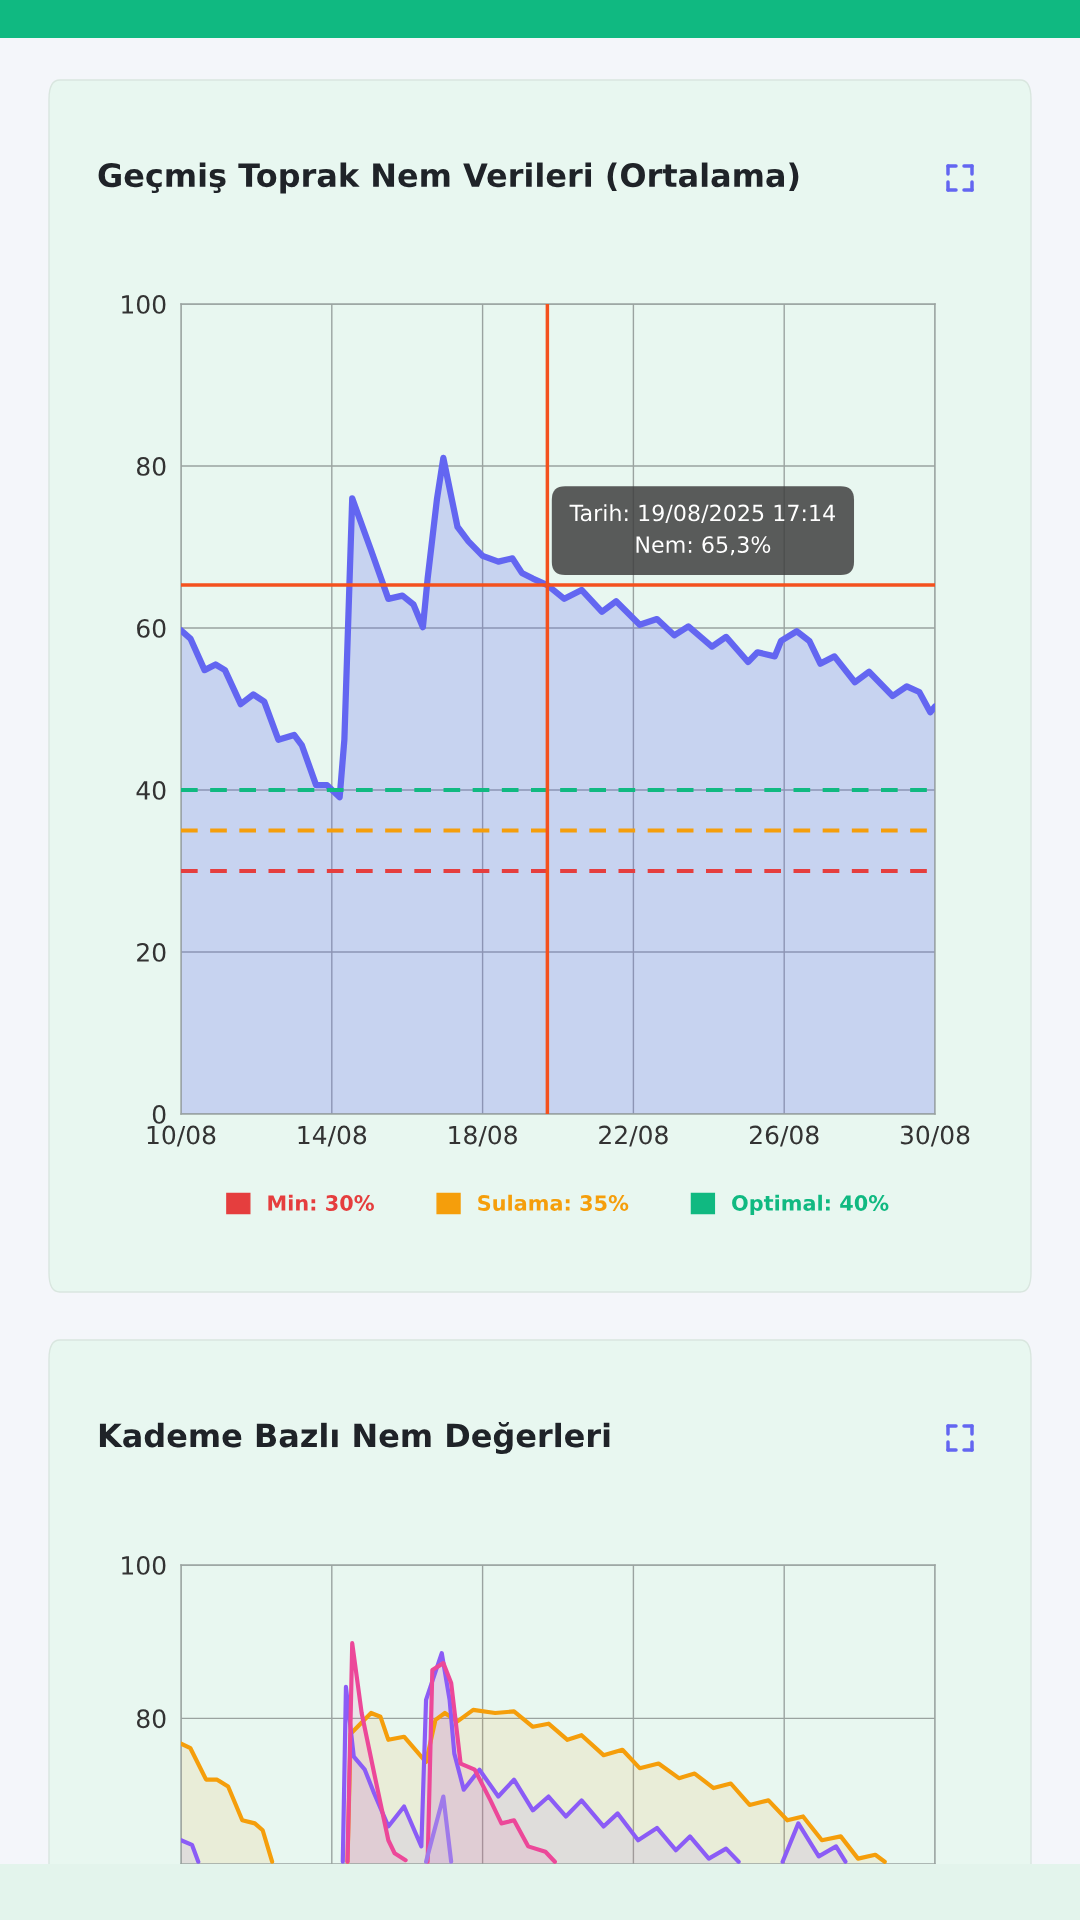  What do you see at coordinates (354, 1438) in the screenshot?
I see `chart-title: Kademe Bazlı Nem Değerleri` at bounding box center [354, 1438].